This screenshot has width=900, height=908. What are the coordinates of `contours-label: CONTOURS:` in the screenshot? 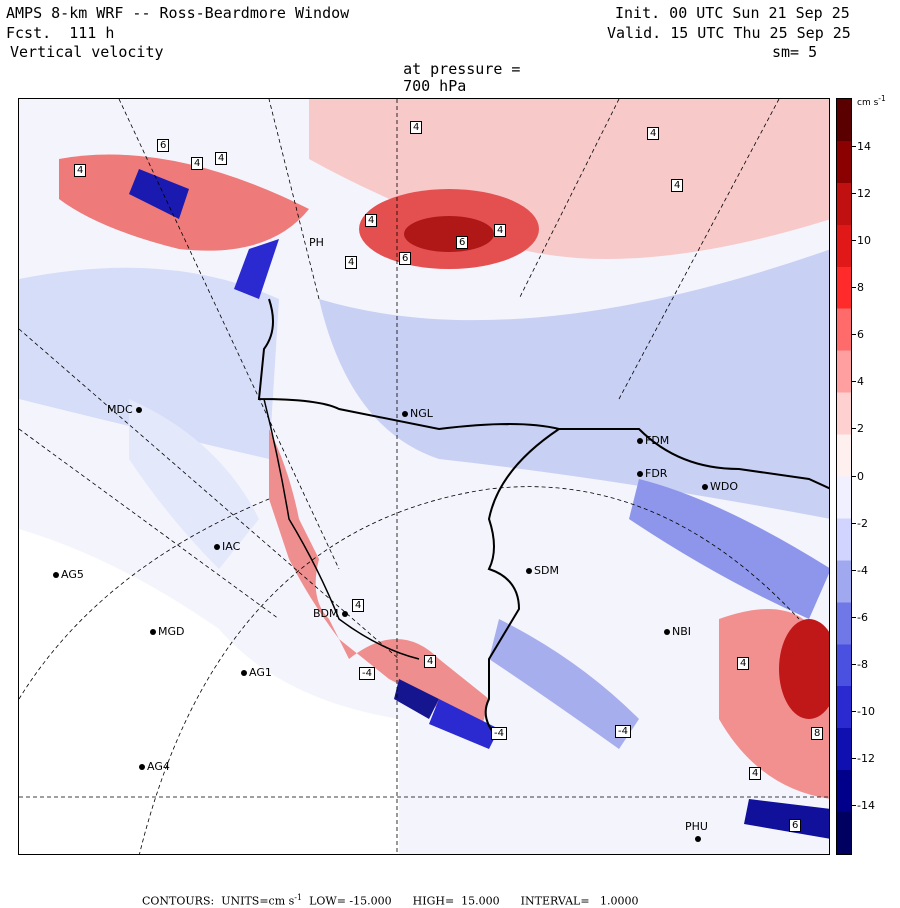 It's located at (178, 901).